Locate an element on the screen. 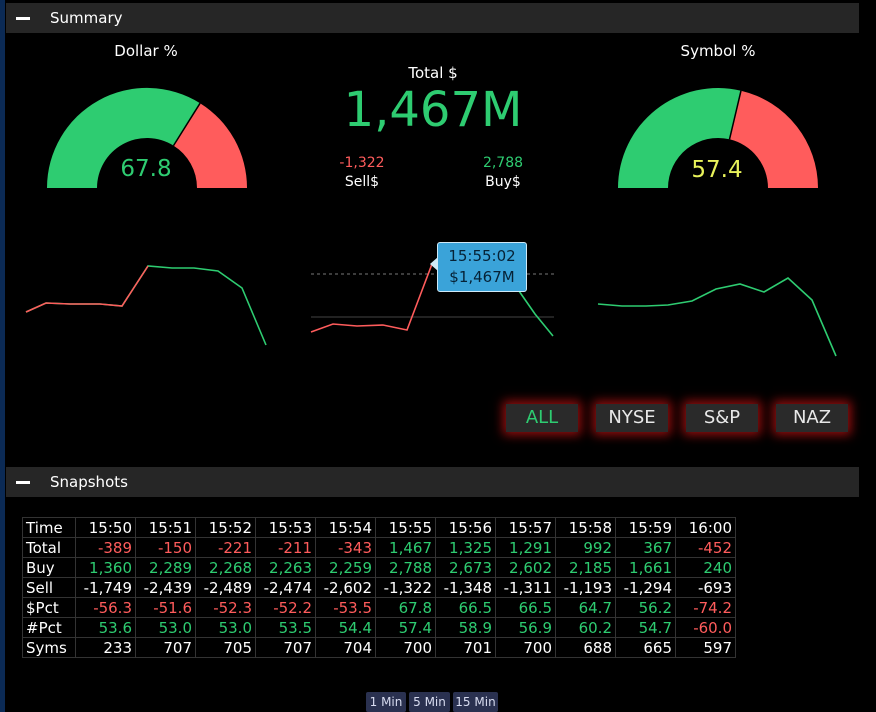  table-cell: -2,474 is located at coordinates (285, 587).